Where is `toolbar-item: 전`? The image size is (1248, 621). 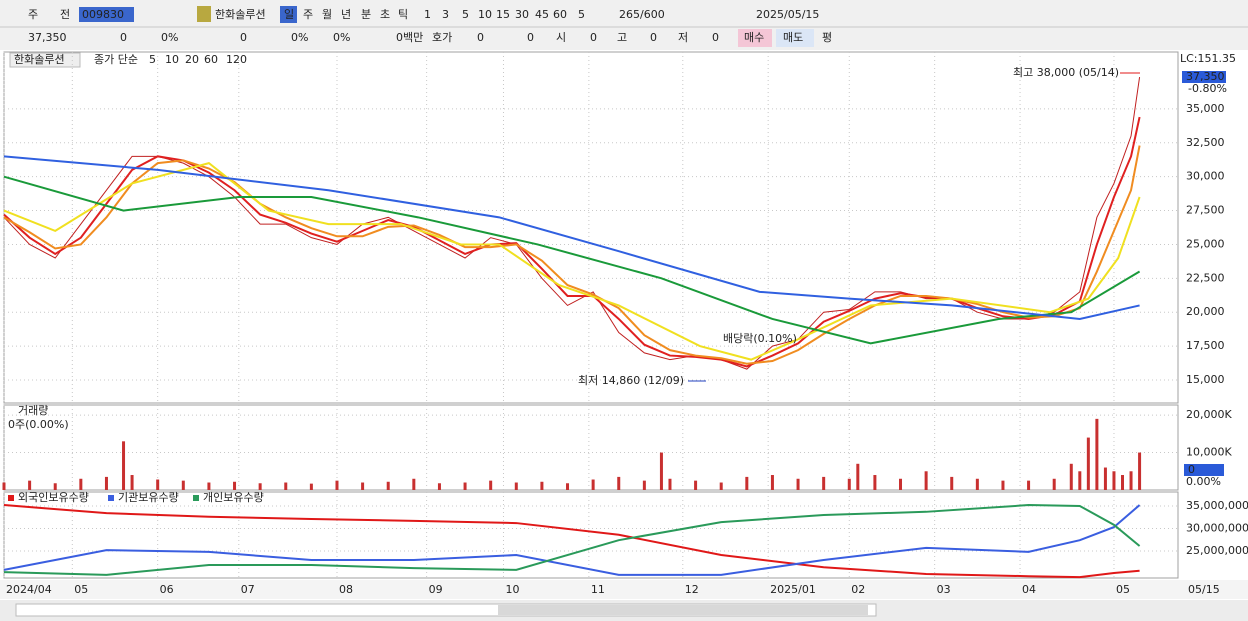
toolbar-item: 전 is located at coordinates (65, 14).